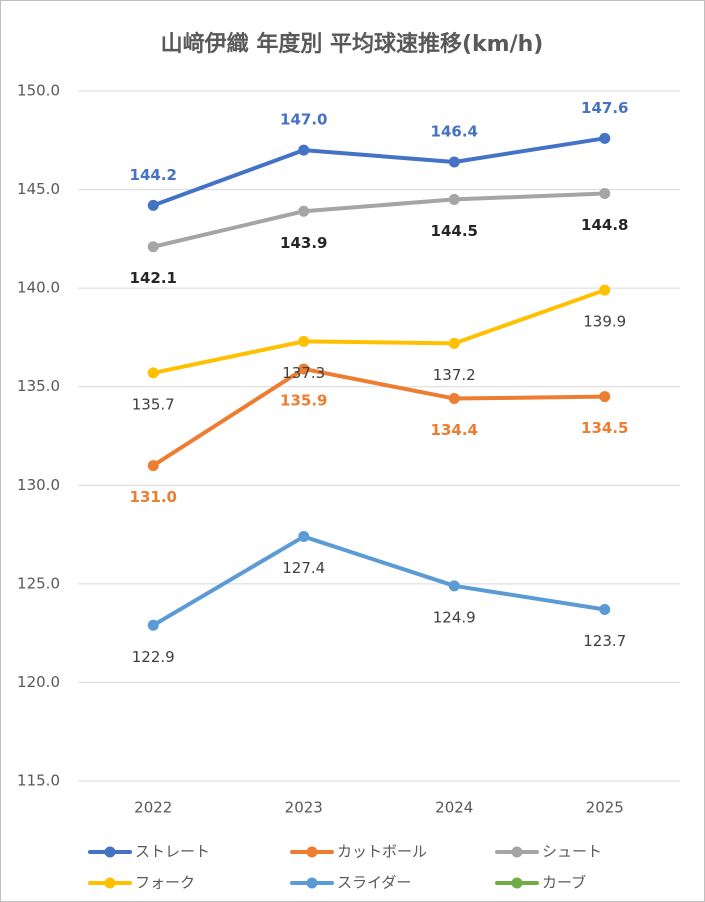 This screenshot has height=902, width=705. Describe the element at coordinates (604, 428) in the screenshot. I see `data-label: 134.5` at that location.